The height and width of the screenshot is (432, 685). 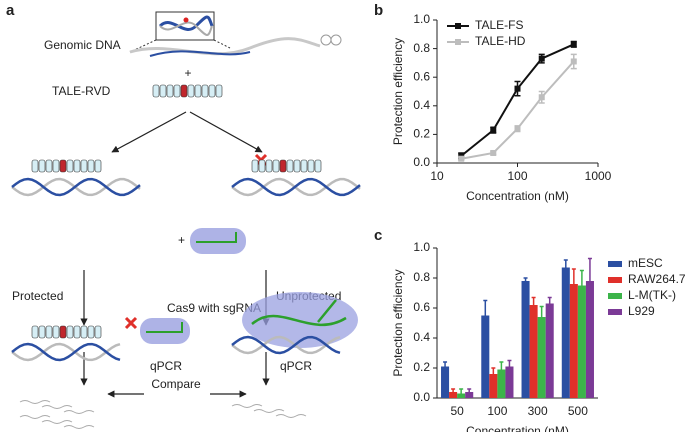 What do you see at coordinates (166, 366) in the screenshot?
I see `label: qPCR` at bounding box center [166, 366].